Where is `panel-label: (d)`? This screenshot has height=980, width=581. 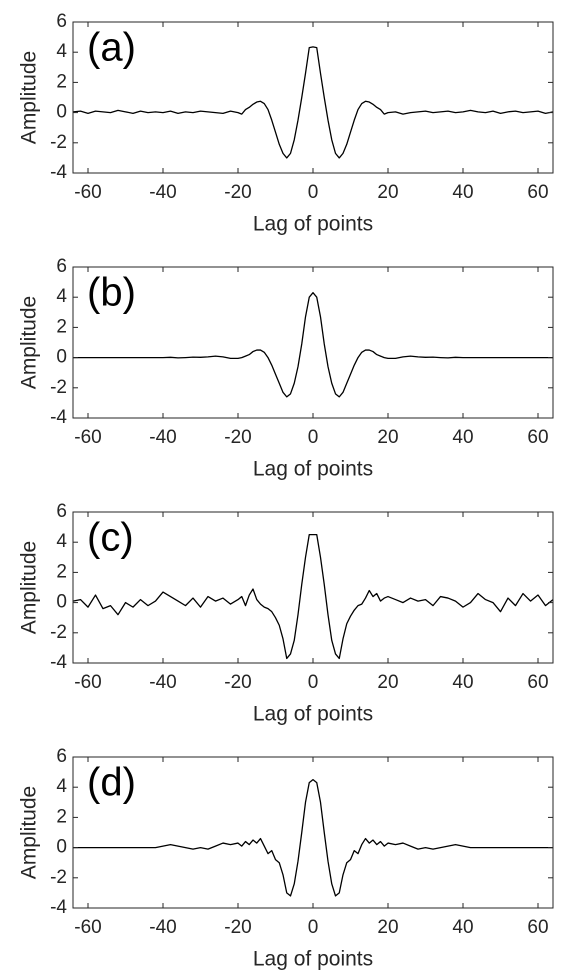 panel-label: (d) is located at coordinates (111, 783).